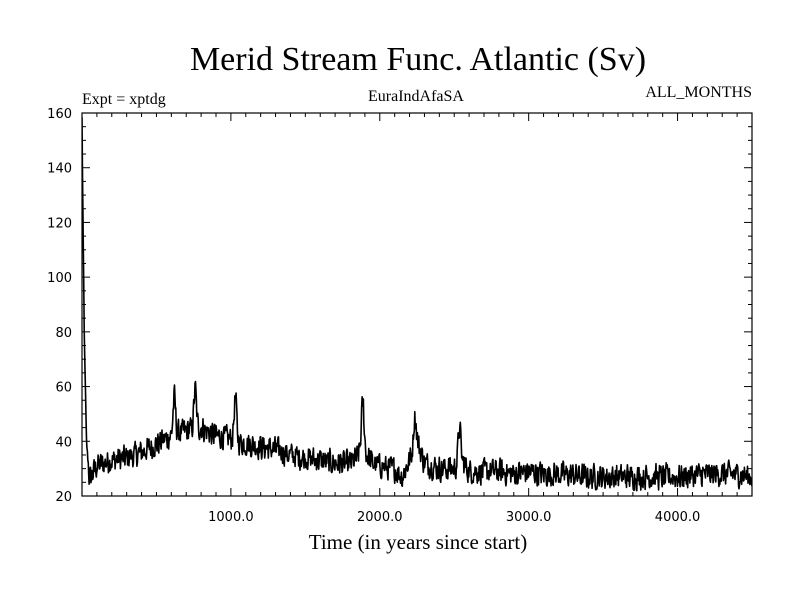  What do you see at coordinates (63, 388) in the screenshot?
I see `y-tick-label: 60` at bounding box center [63, 388].